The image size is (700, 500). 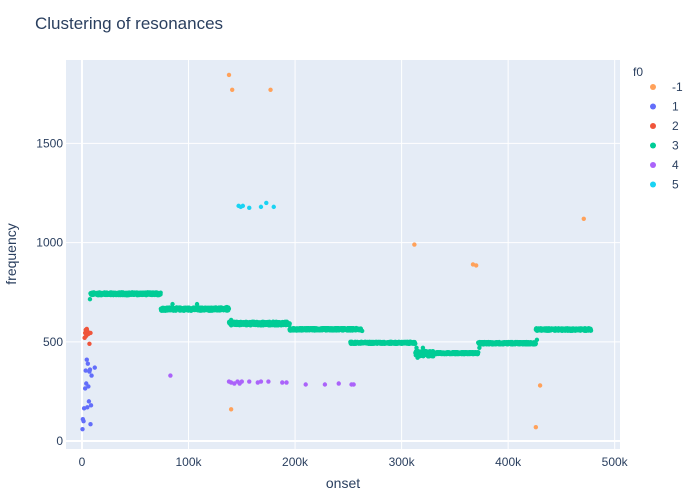 I want to click on legend: -1 1 2 3 4 5, so click(x=666, y=136).